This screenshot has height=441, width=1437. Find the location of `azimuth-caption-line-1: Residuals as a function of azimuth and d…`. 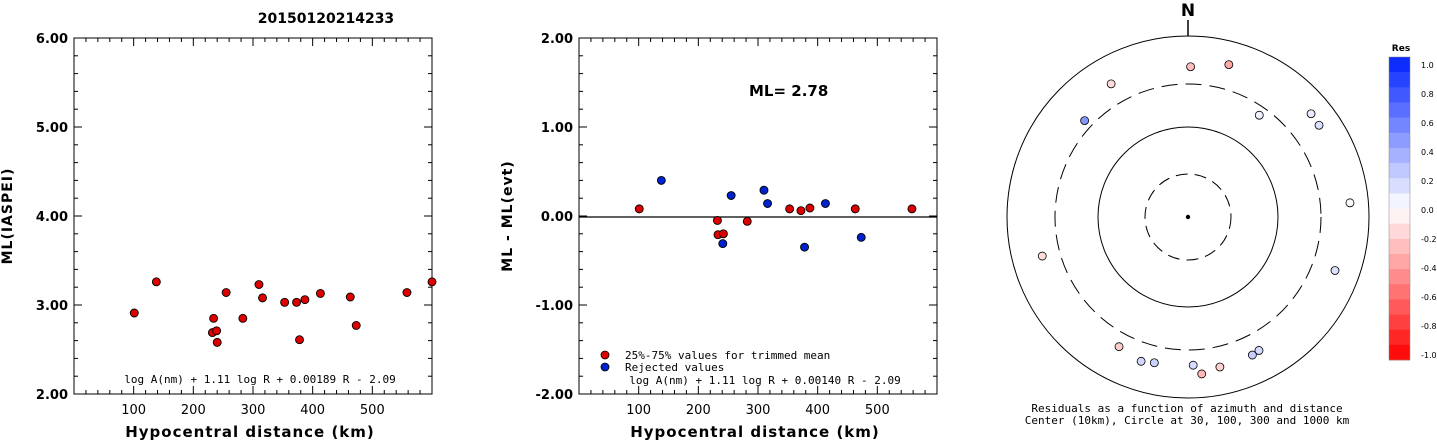

azimuth-caption-line-1: Residuals as a function of azimuth and d… is located at coordinates (1186, 408).